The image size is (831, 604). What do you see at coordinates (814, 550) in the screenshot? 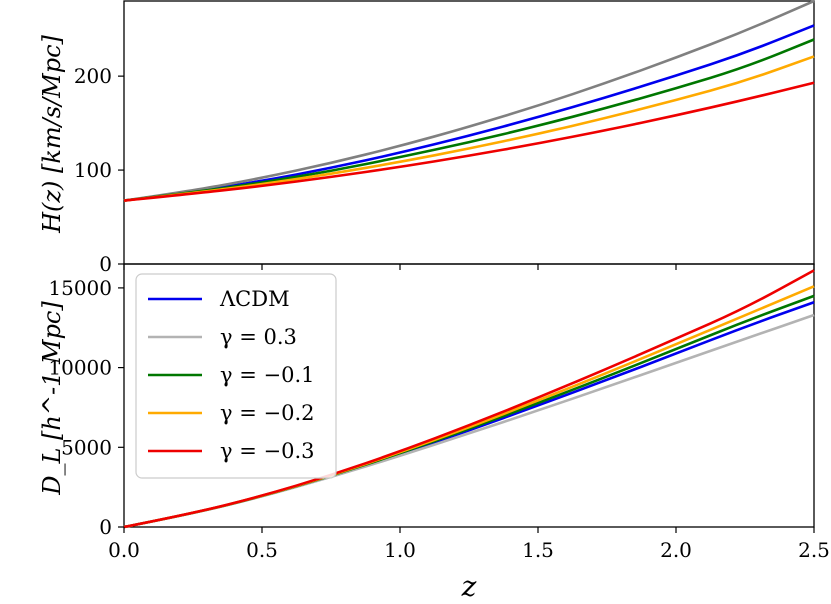
I see `bottom-x-tick-label: 2.5` at bounding box center [814, 550].